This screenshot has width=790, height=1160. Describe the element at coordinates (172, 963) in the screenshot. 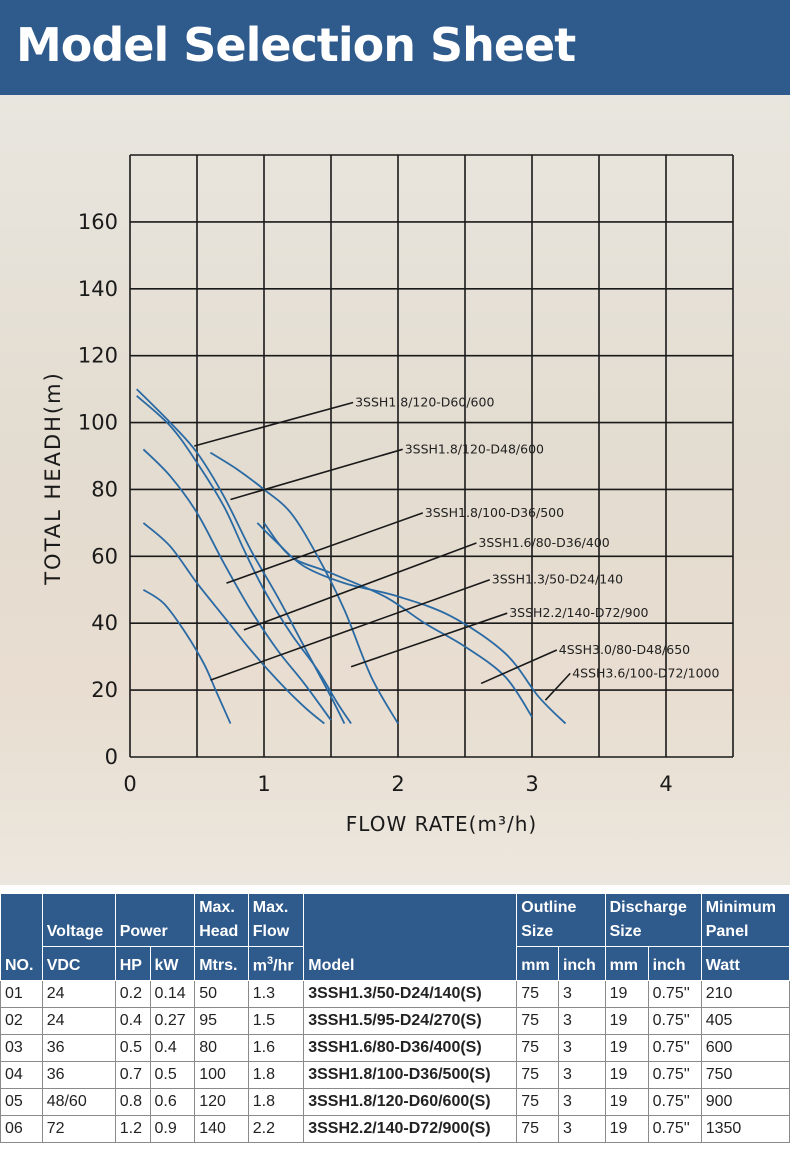

I see `unit-kw: kW` at that location.